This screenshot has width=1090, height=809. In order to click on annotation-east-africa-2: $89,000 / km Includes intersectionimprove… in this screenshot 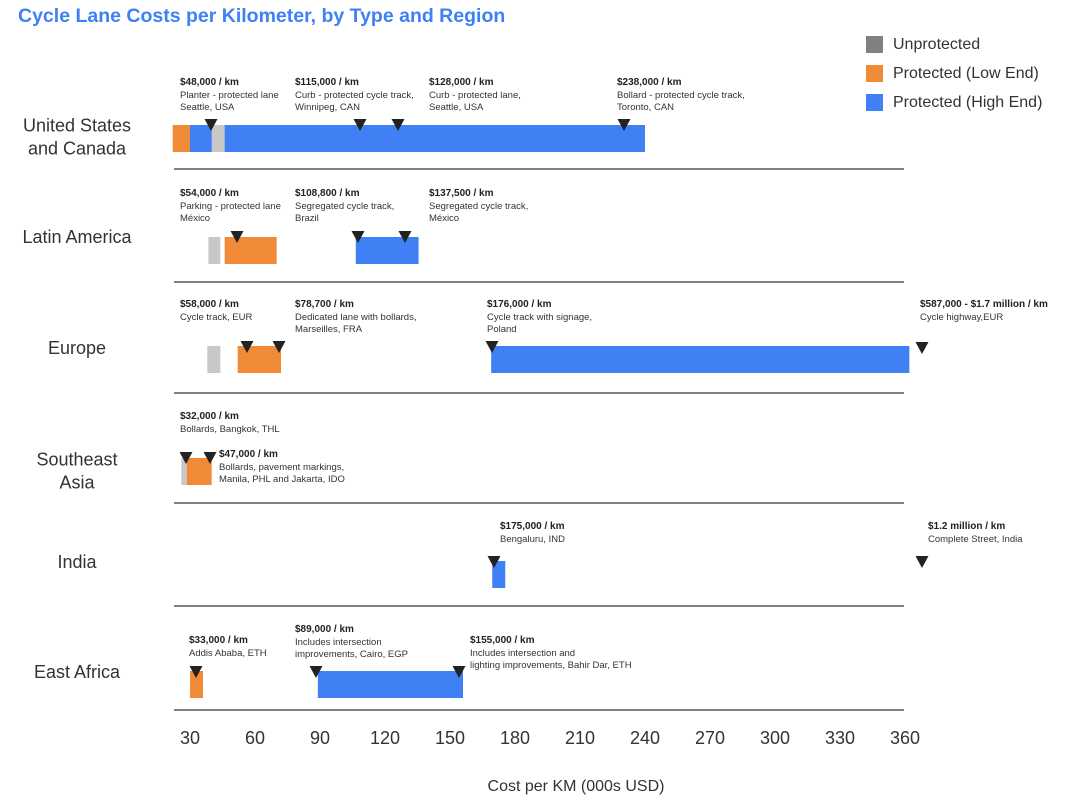, I will do `click(351, 642)`.